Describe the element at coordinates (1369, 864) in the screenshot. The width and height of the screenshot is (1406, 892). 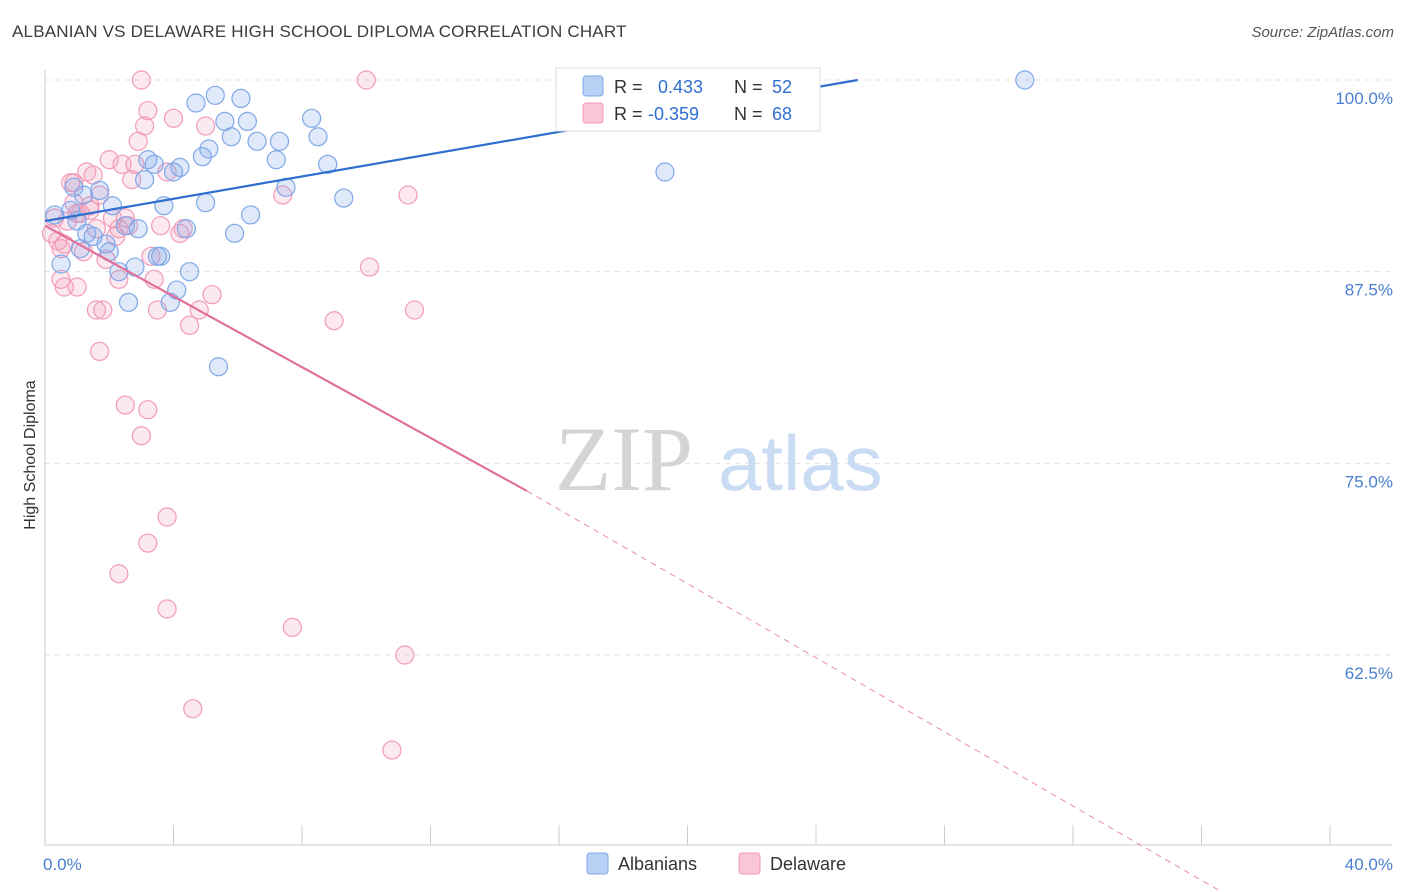
I see `x-tick-label-1: 40.0%` at that location.